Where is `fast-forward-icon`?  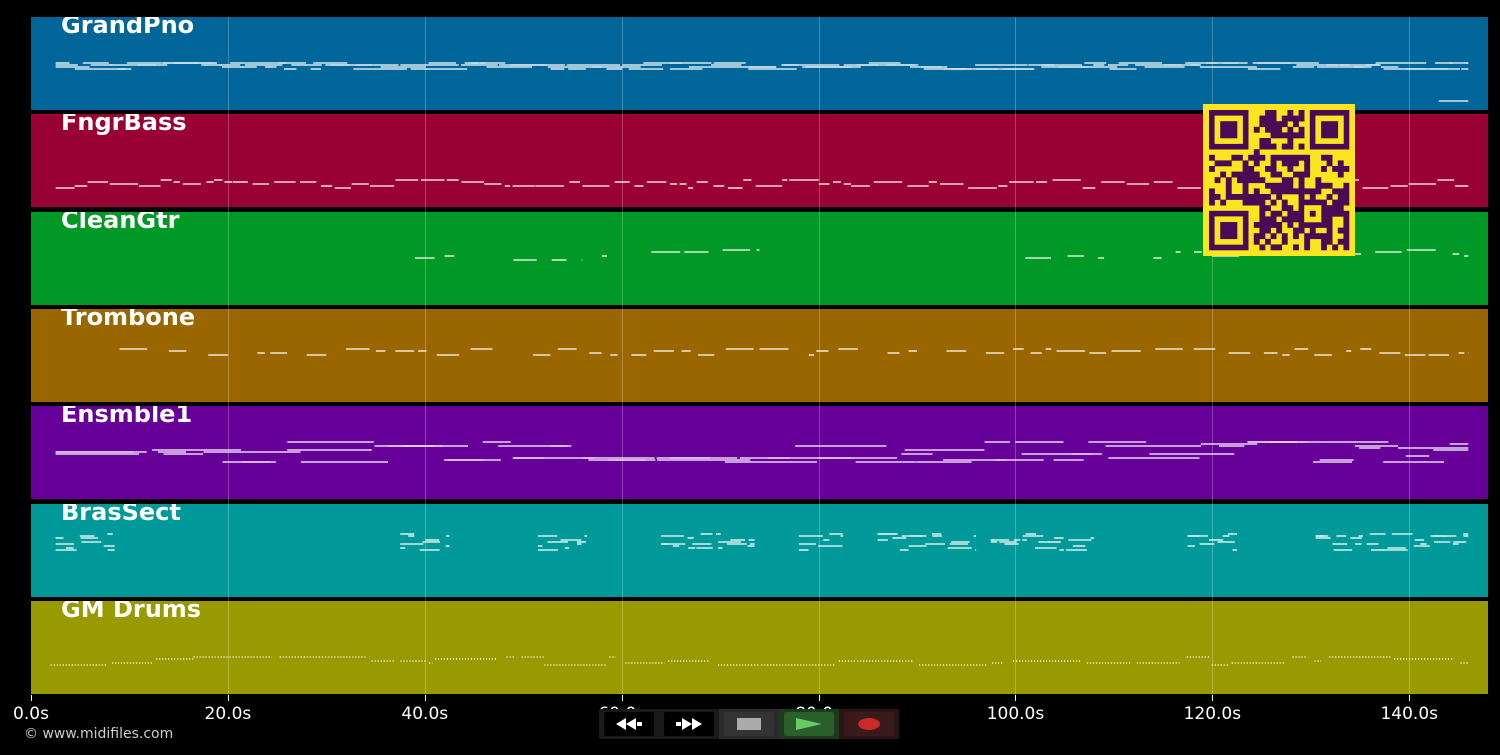 fast-forward-icon is located at coordinates (689, 724).